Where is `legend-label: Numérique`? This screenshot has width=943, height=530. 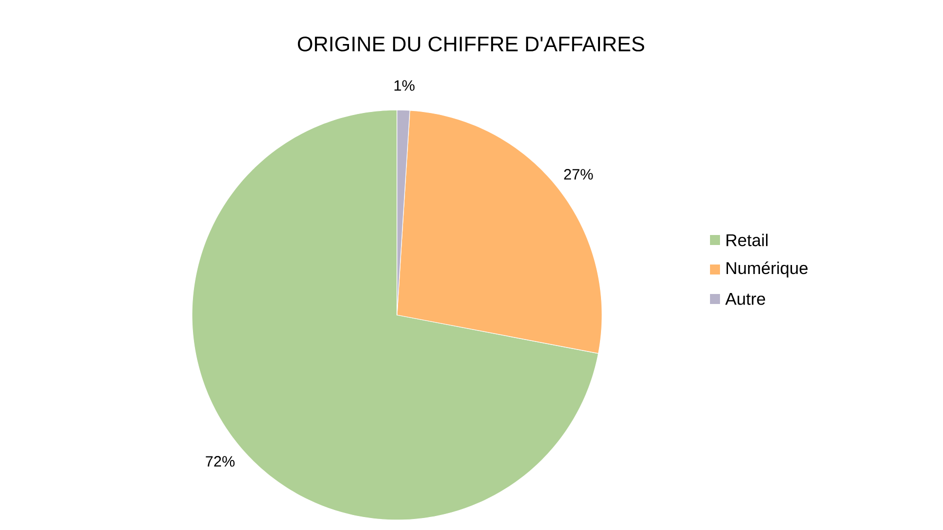
legend-label: Numérique is located at coordinates (767, 269).